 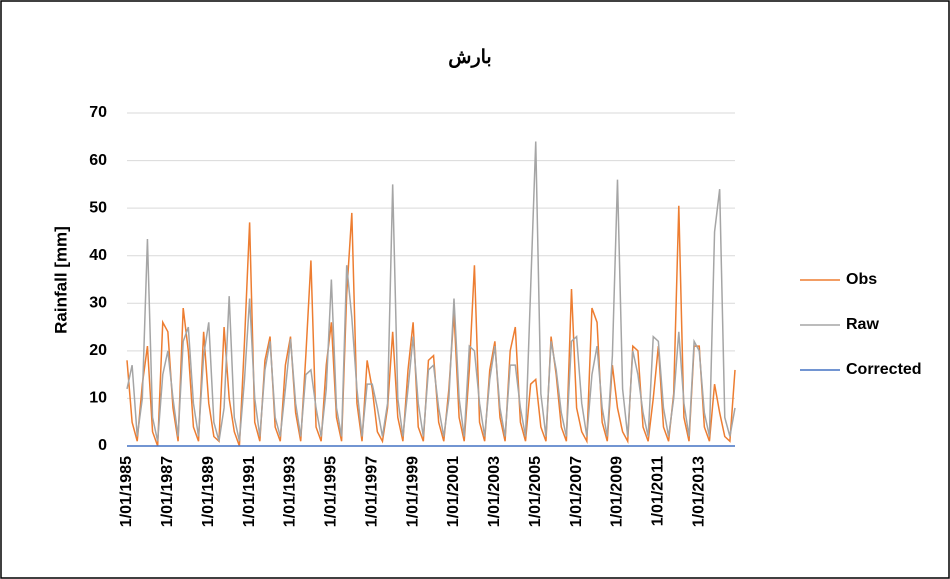 What do you see at coordinates (98, 350) in the screenshot?
I see `y-tick-label: 20` at bounding box center [98, 350].